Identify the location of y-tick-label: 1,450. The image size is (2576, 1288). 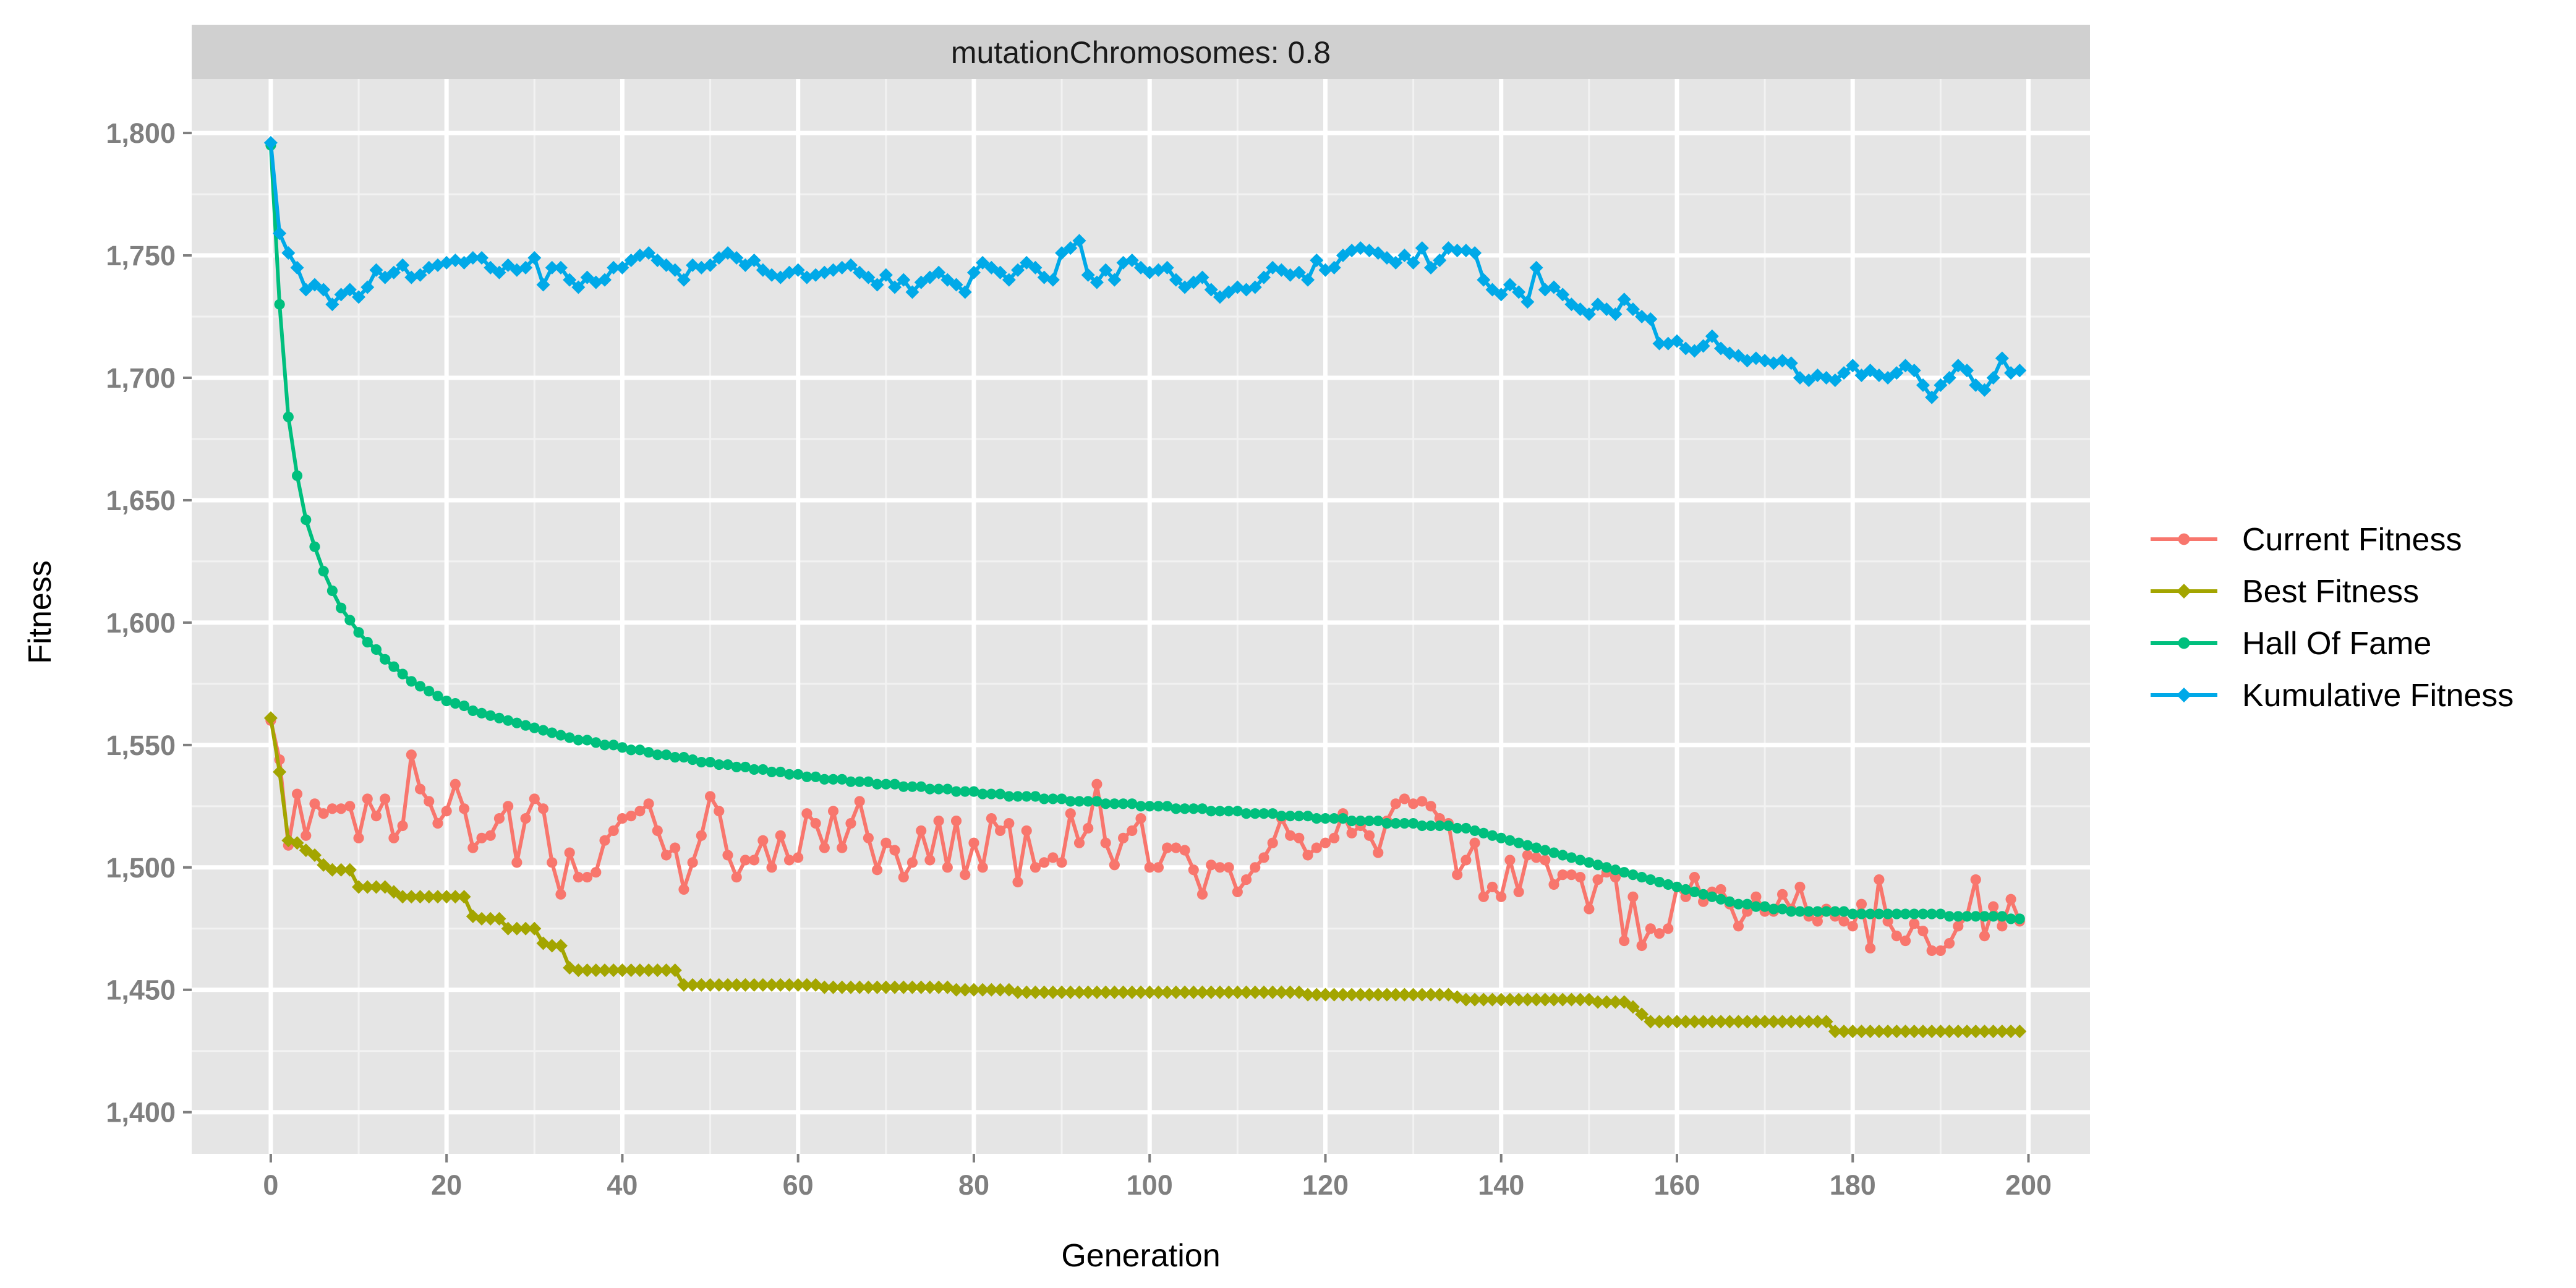
(141, 990).